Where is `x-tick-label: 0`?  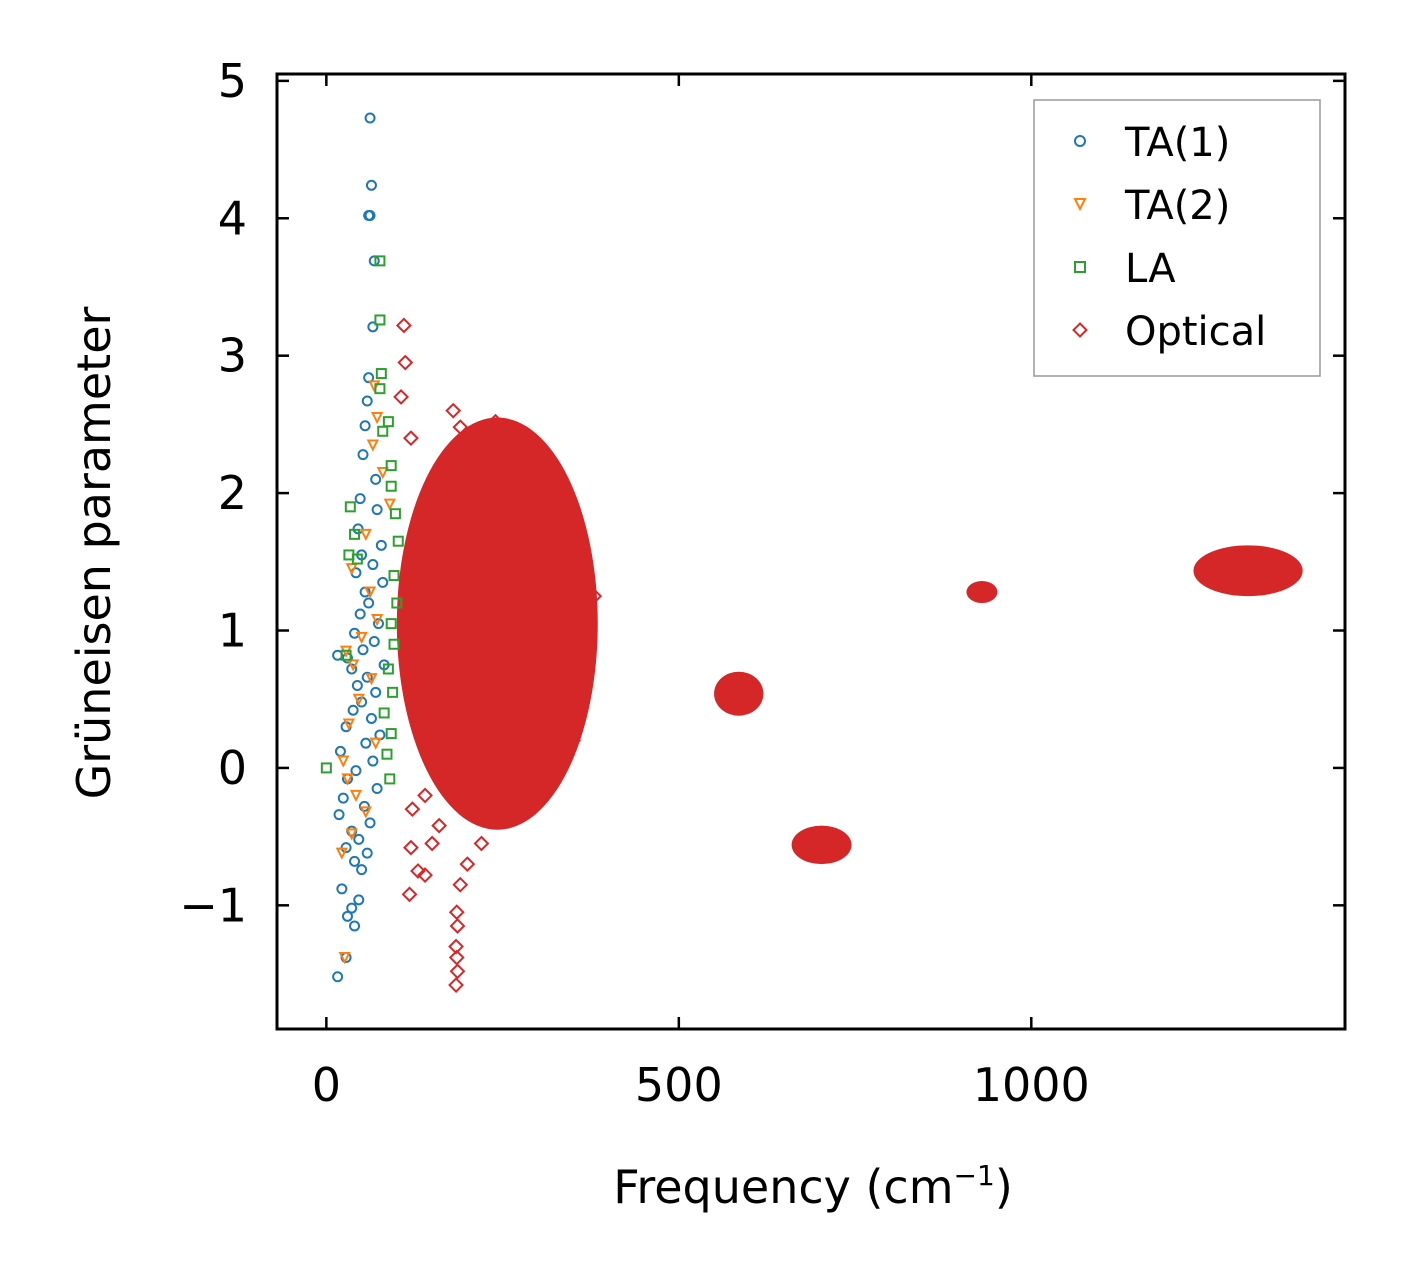 x-tick-label: 0 is located at coordinates (326, 1085).